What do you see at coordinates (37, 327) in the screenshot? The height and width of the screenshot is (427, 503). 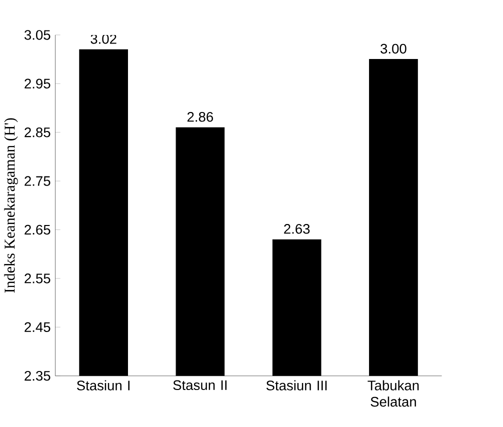 I see `y-tick-label: 2.45` at bounding box center [37, 327].